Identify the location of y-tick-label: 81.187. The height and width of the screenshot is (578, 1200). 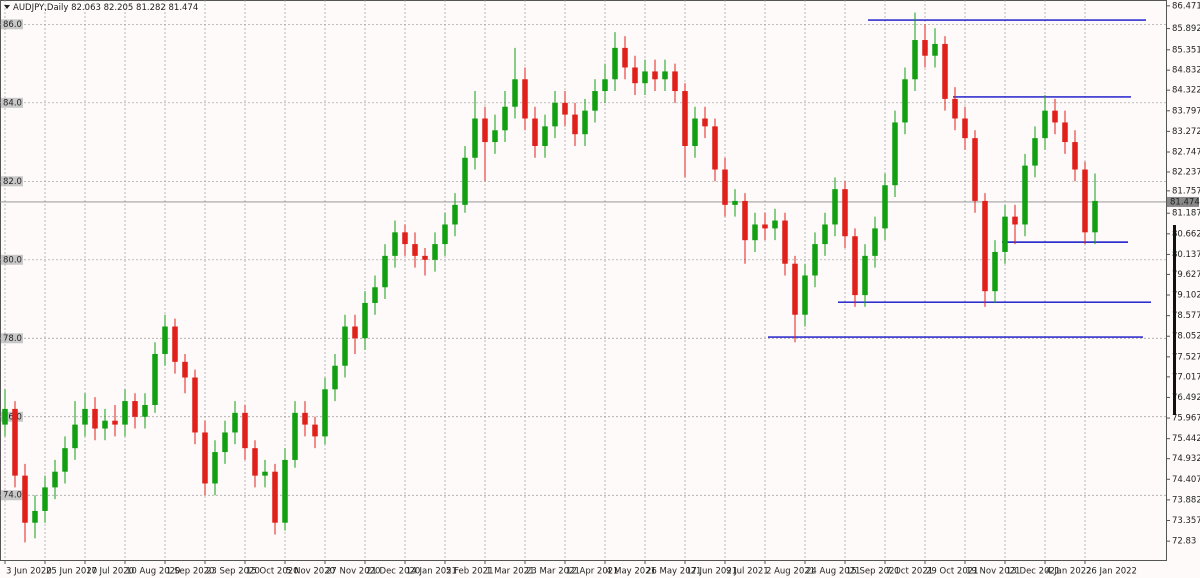
(1186, 214).